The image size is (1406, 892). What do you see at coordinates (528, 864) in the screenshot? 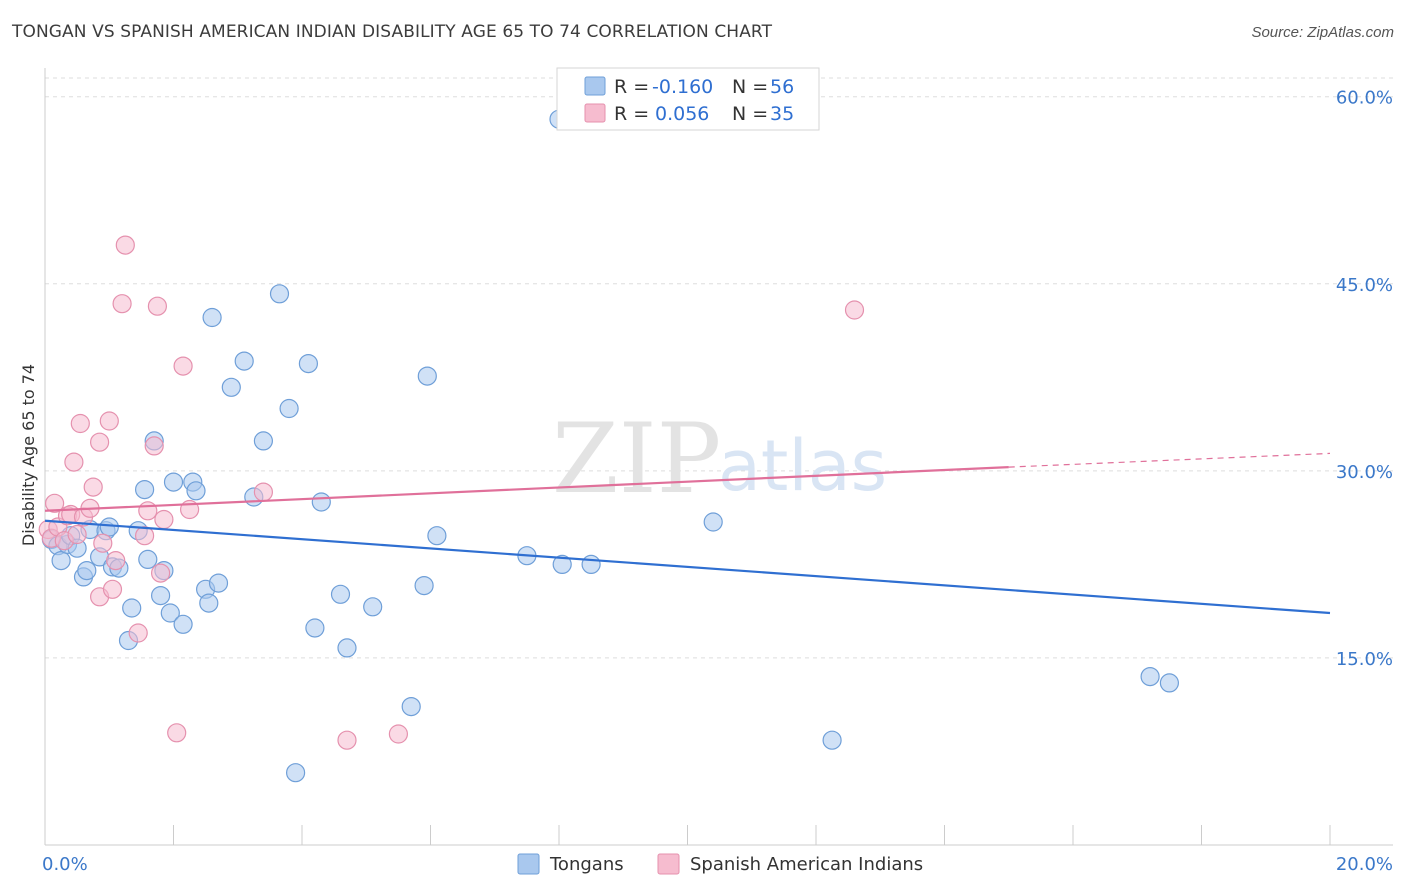
I see `bottom-legend-swatch-tongans` at bounding box center [528, 864].